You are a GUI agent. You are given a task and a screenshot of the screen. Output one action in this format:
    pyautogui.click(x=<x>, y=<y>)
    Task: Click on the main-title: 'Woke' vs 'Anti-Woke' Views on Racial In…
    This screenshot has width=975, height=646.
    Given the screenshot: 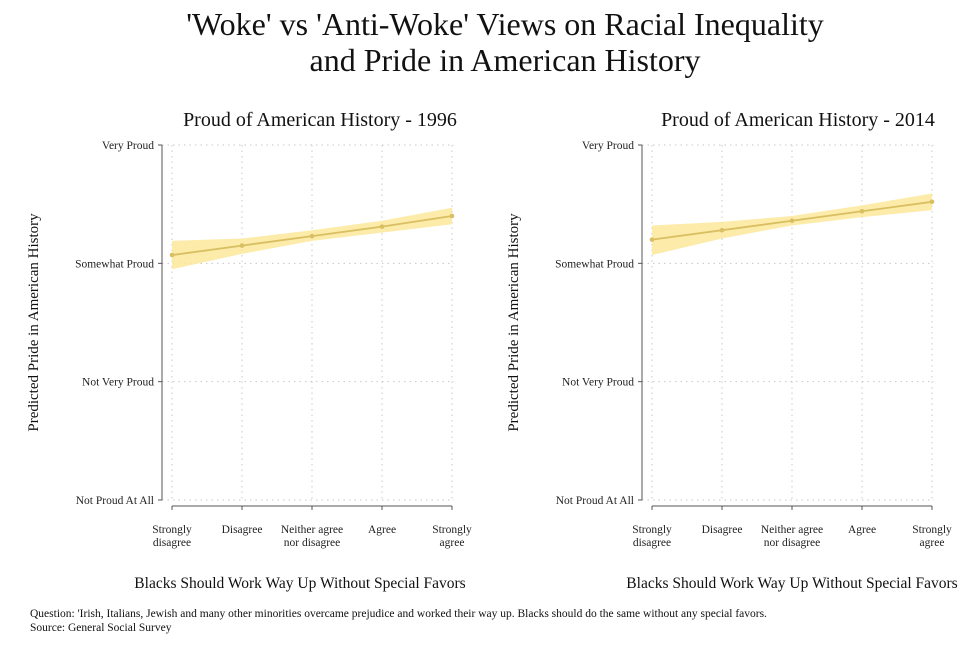 What is the action you would take?
    pyautogui.click(x=487, y=42)
    